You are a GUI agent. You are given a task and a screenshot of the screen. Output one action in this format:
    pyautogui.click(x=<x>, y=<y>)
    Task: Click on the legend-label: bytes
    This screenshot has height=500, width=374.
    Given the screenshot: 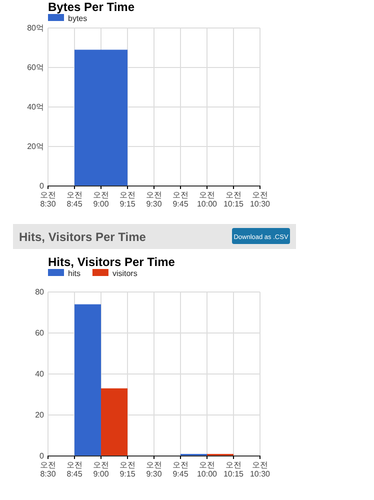 What is the action you would take?
    pyautogui.click(x=78, y=18)
    